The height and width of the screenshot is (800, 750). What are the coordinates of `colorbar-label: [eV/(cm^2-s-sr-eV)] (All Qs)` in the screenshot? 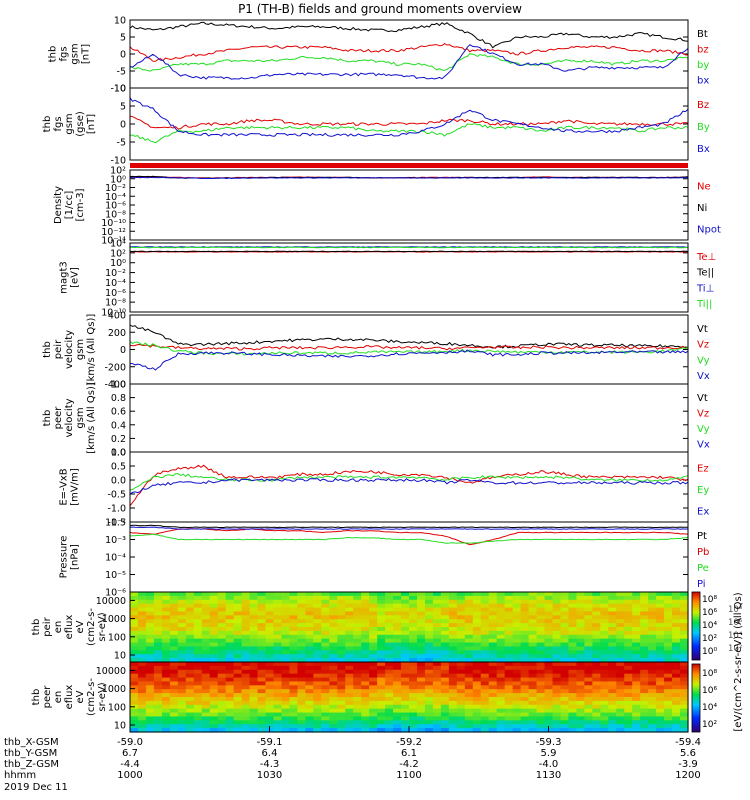 It's located at (738, 661).